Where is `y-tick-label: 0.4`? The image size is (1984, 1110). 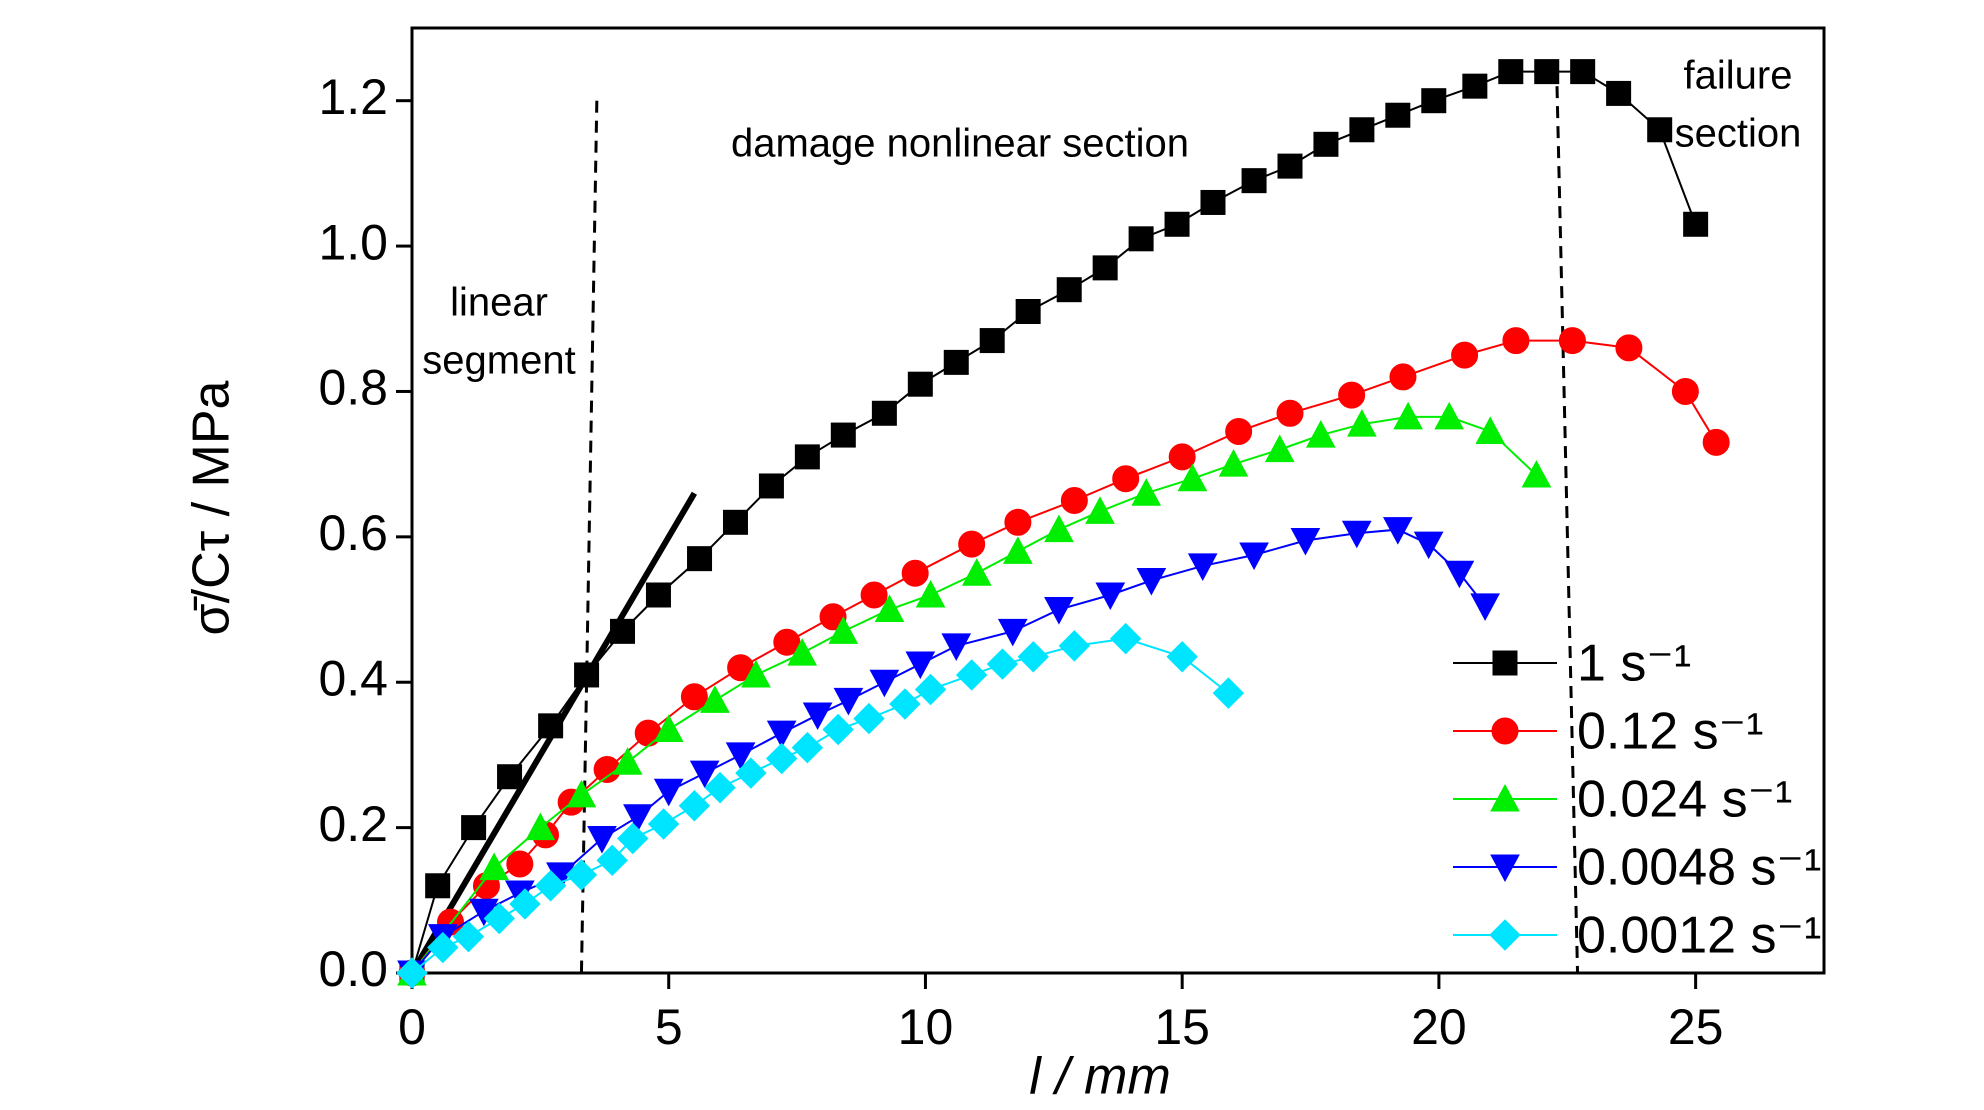
y-tick-label: 0.4 is located at coordinates (353, 678).